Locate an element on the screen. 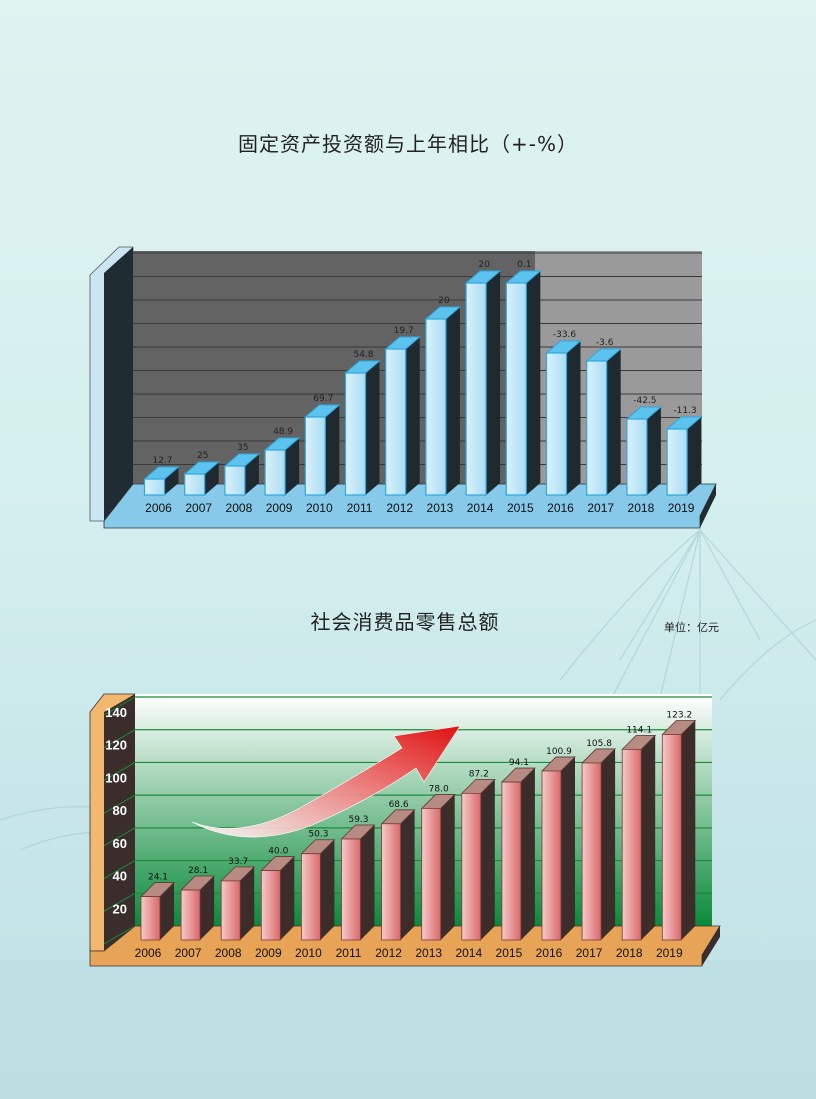 The image size is (816, 1099). chart2-category-label: 2014 is located at coordinates (468, 953).